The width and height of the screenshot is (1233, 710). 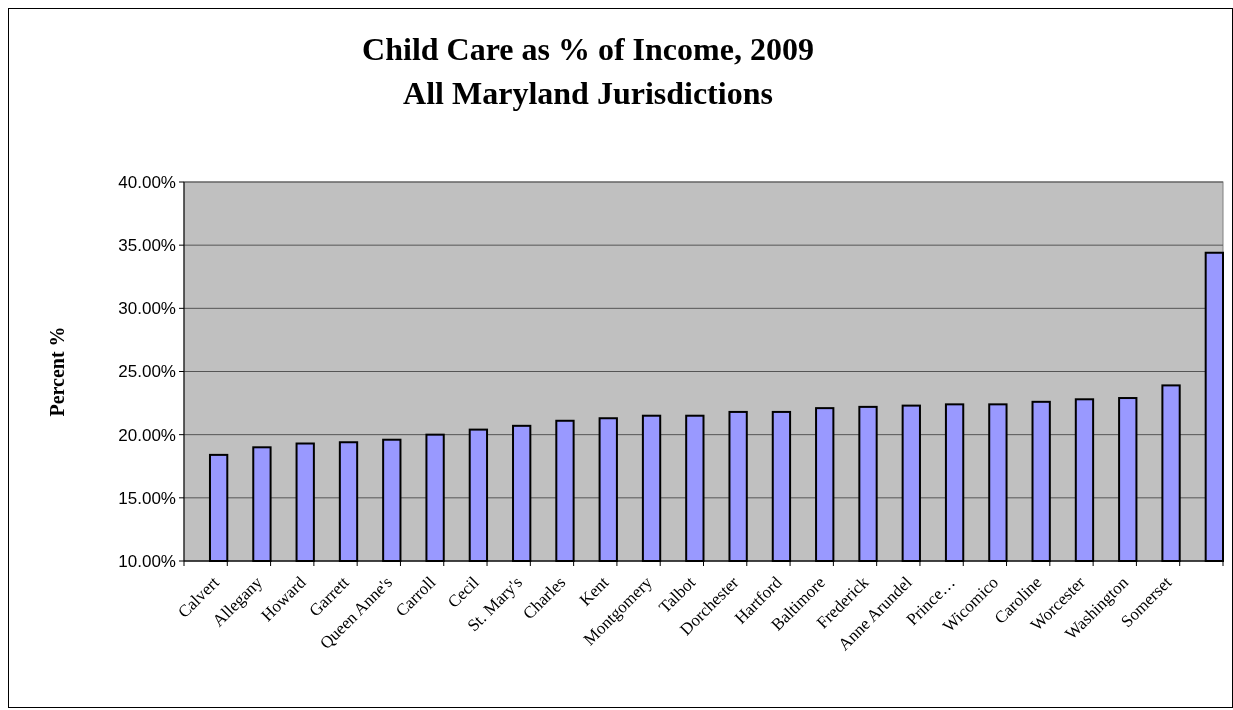 What do you see at coordinates (147, 182) in the screenshot?
I see `y-tick-label: 40.00%` at bounding box center [147, 182].